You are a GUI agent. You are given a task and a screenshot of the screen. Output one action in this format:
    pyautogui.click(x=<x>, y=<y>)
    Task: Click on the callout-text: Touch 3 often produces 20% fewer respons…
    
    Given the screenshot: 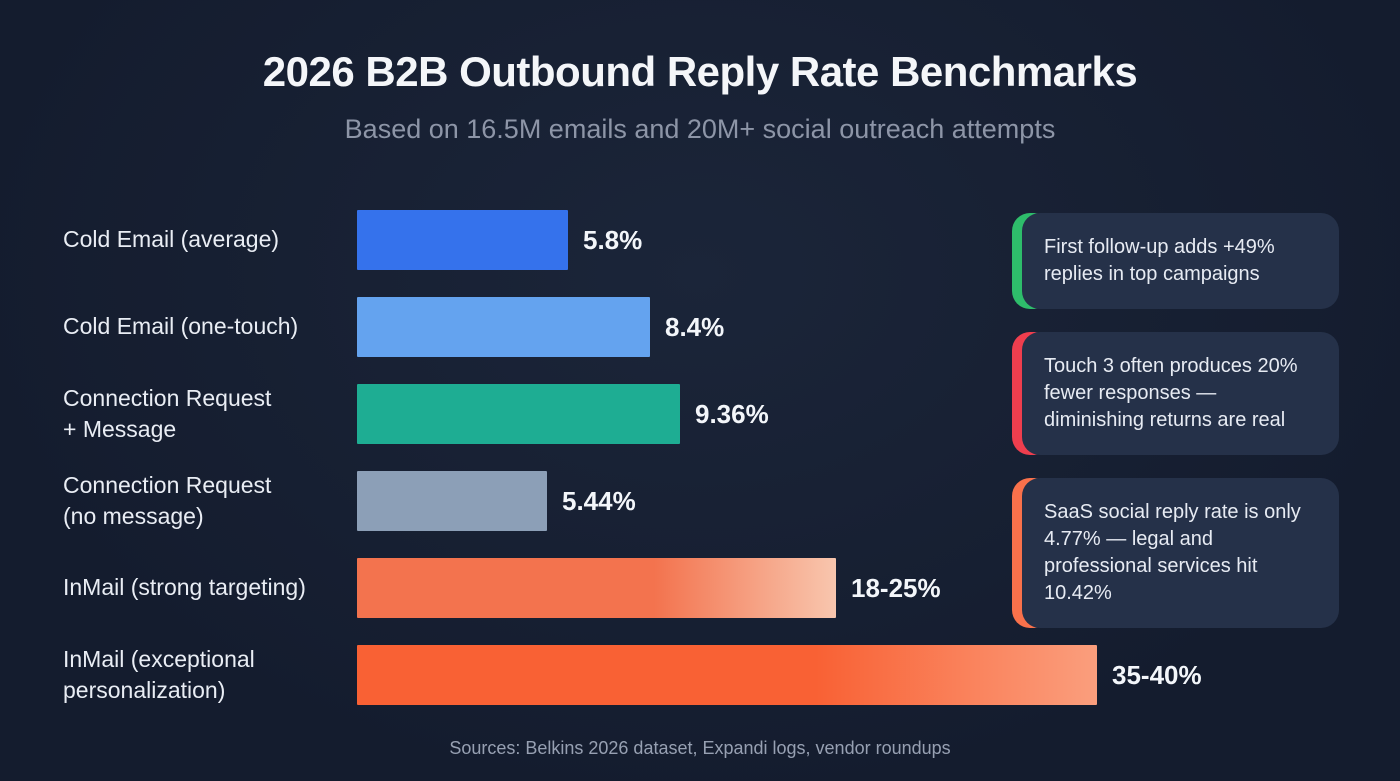 What is the action you would take?
    pyautogui.click(x=1180, y=393)
    